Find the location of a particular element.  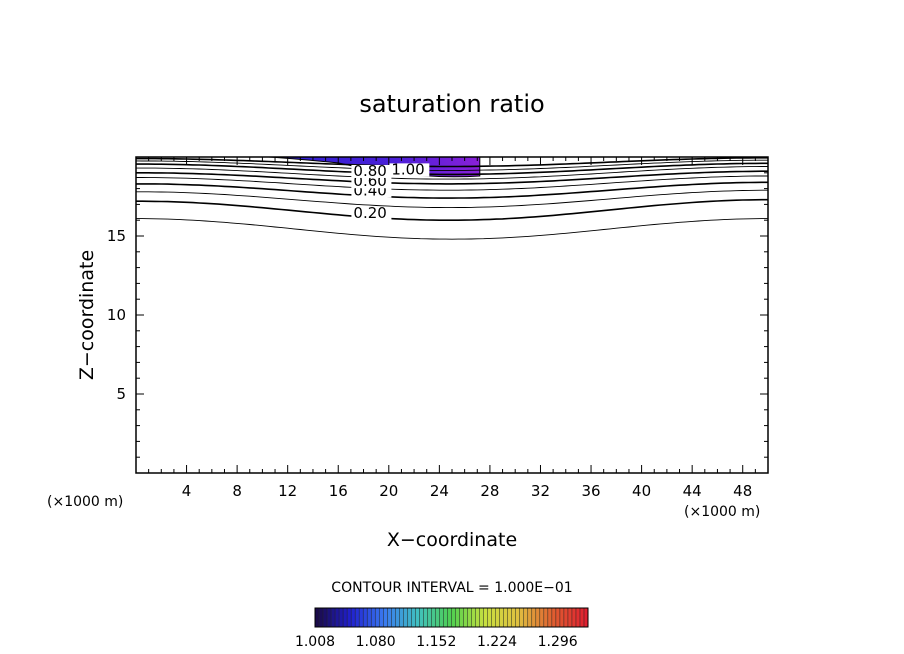

y-axis-label: Z−coordinate is located at coordinates (87, 315).